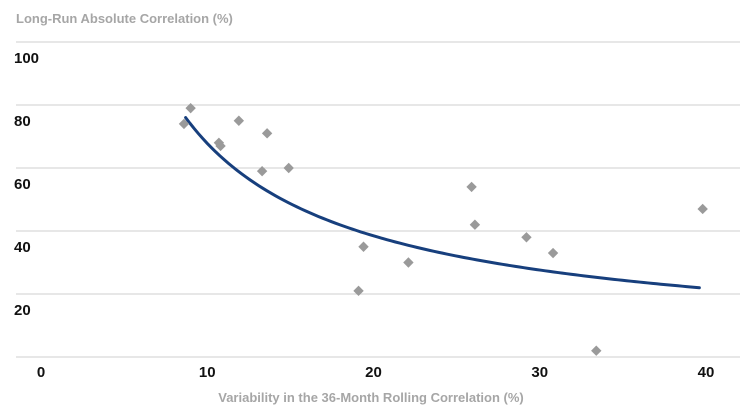 Image resolution: width=742 pixels, height=405 pixels. I want to click on y-axis-title: Long-Run Absolute Correlation (%), so click(124, 18).